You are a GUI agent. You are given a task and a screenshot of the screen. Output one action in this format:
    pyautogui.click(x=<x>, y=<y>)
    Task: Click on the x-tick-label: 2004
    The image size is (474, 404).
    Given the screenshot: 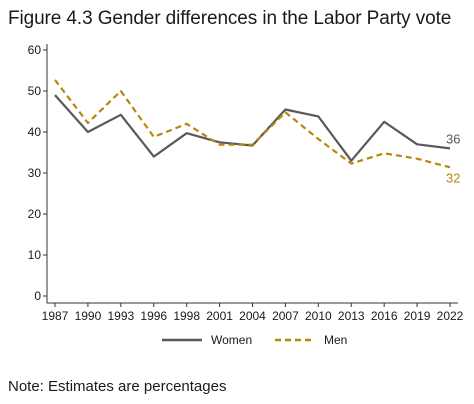 What is the action you would take?
    pyautogui.click(x=252, y=316)
    